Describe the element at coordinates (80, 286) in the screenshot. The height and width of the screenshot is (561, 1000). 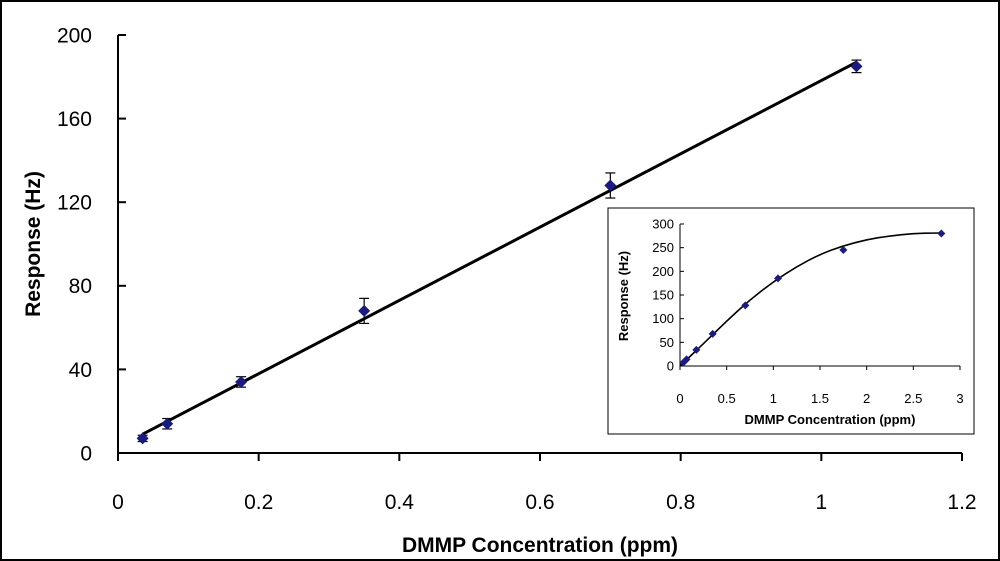
I see `main-y-tick-label: 80` at that location.